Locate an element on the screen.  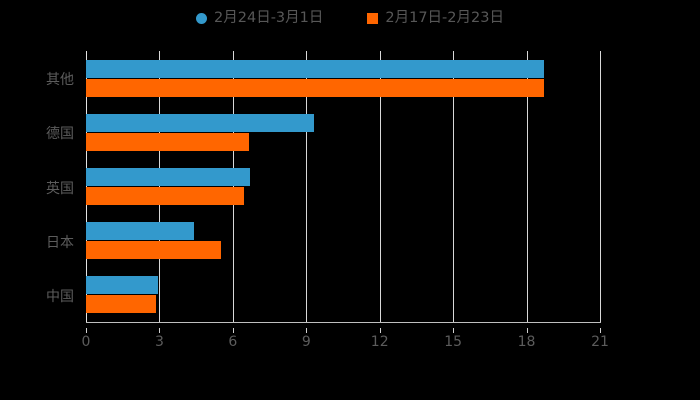
y-axis-labels: 中国 日本 英国 德国 其他 is located at coordinates (43, 186).